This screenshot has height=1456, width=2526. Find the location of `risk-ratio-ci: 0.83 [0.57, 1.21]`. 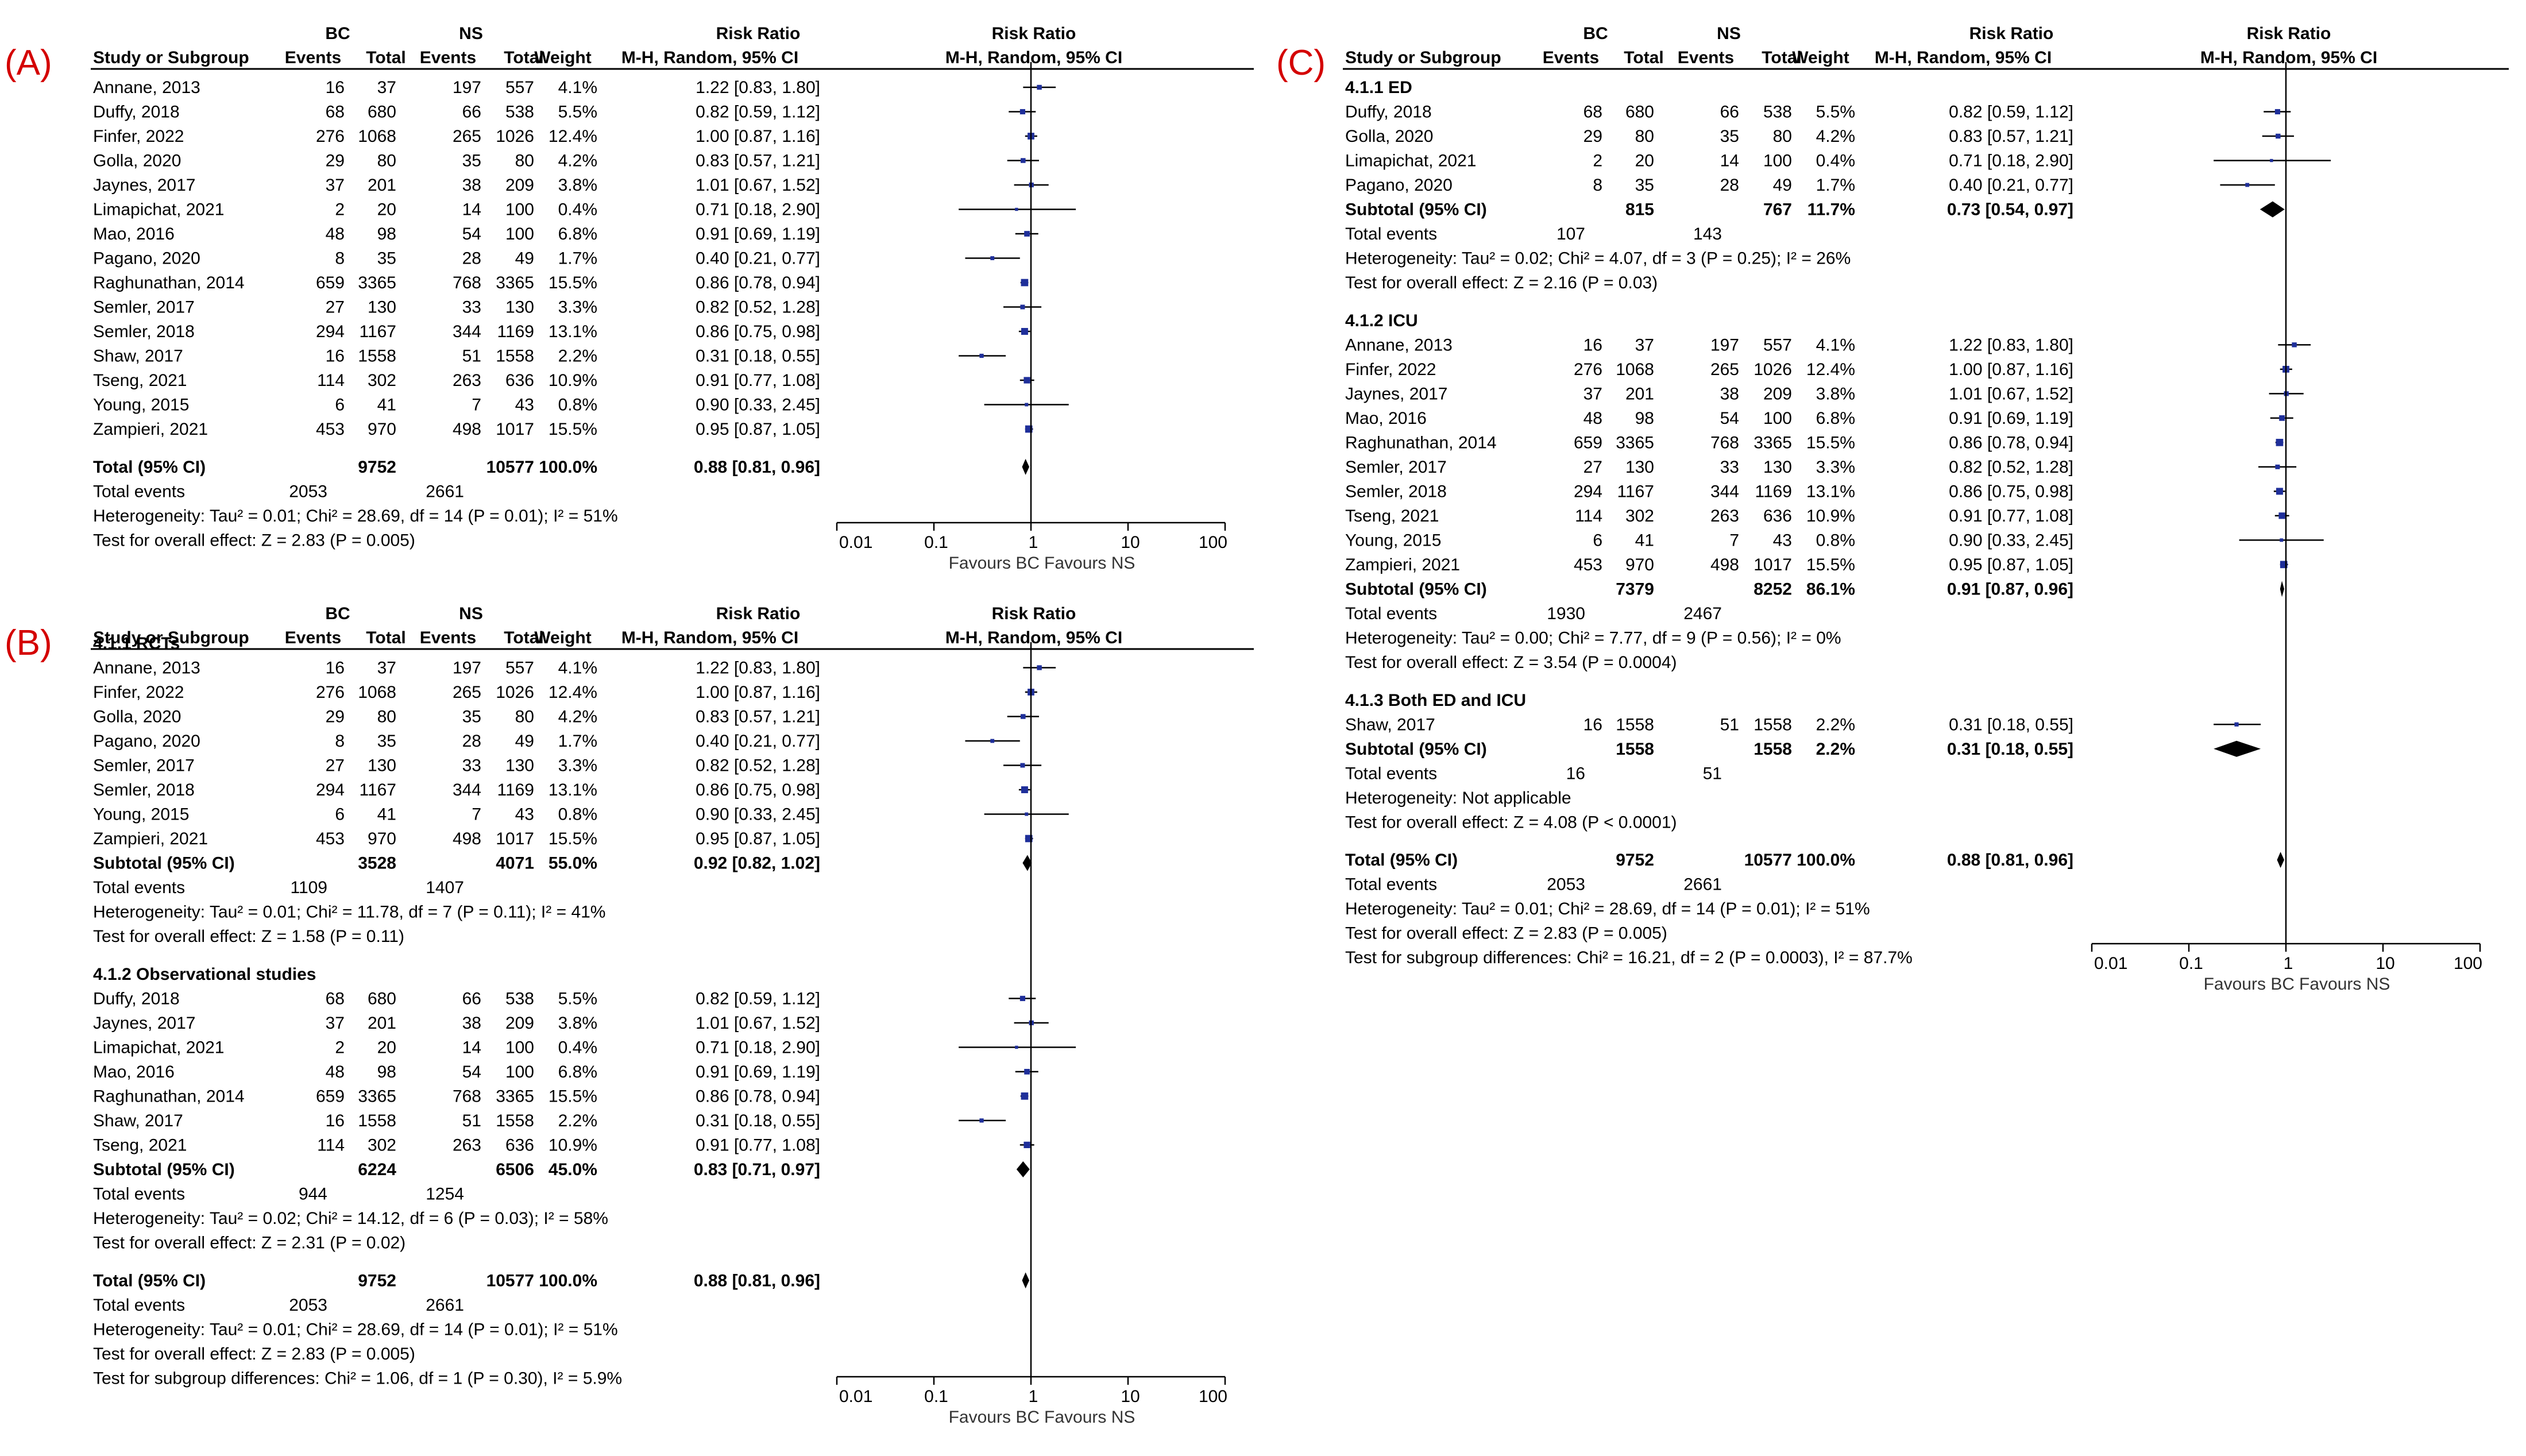

risk-ratio-ci: 0.83 [0.57, 1.21] is located at coordinates (2011, 136).